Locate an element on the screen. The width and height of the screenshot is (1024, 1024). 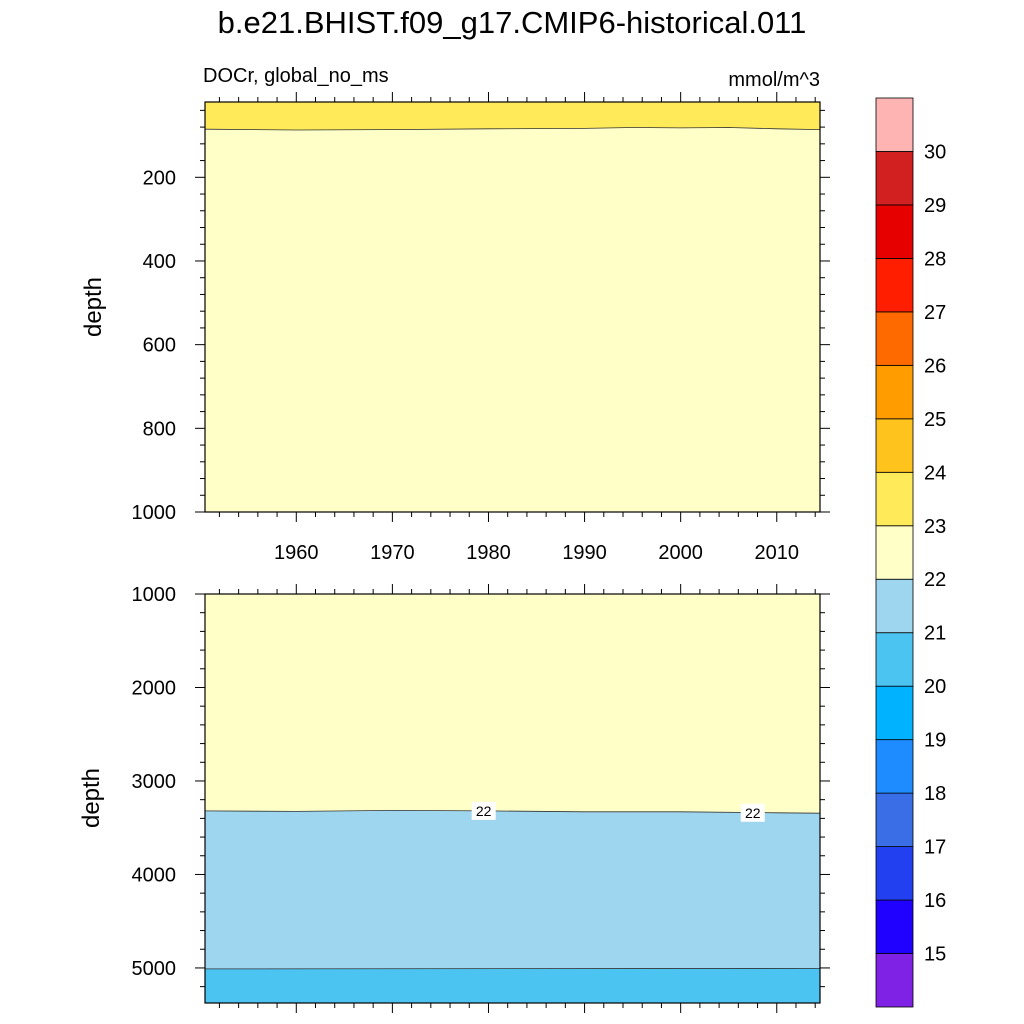
y-tick-label: 400 is located at coordinates (159, 262).